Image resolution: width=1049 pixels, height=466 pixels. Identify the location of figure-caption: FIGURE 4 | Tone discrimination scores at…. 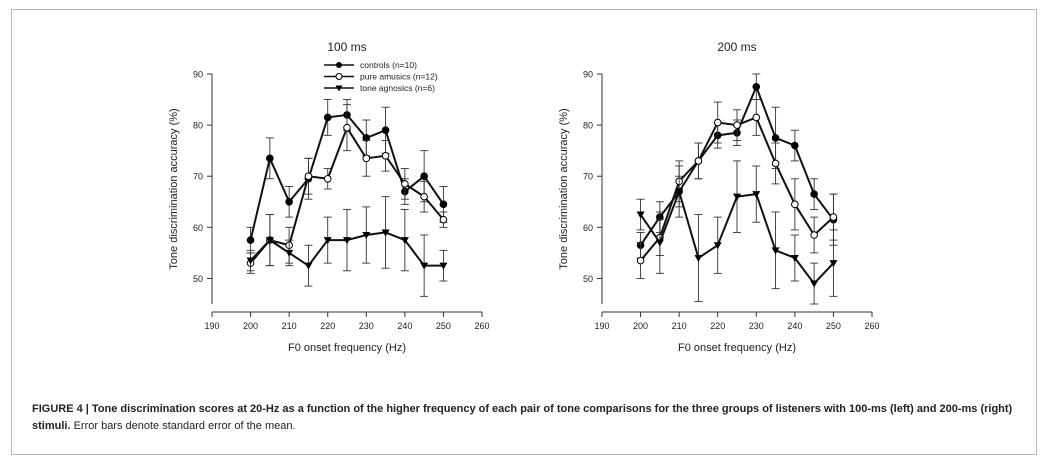
(532, 418).